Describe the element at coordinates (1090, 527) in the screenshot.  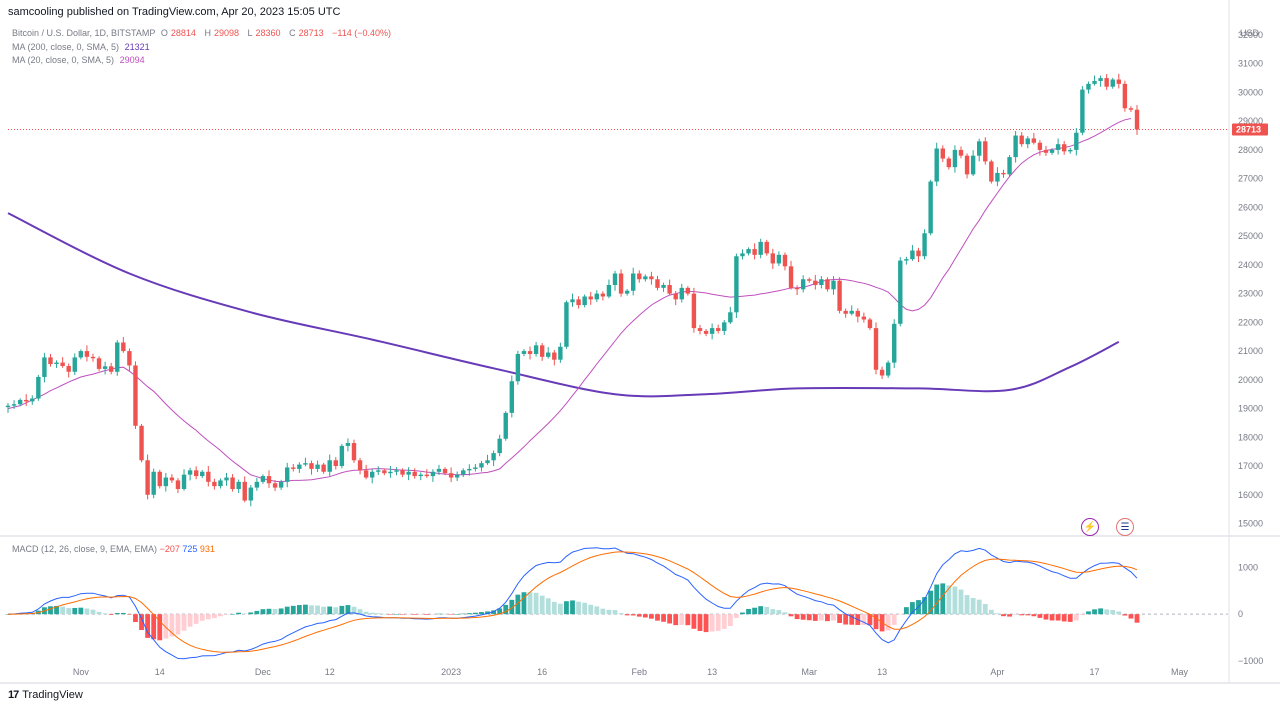
I see `lightning-icon: ⚡` at that location.